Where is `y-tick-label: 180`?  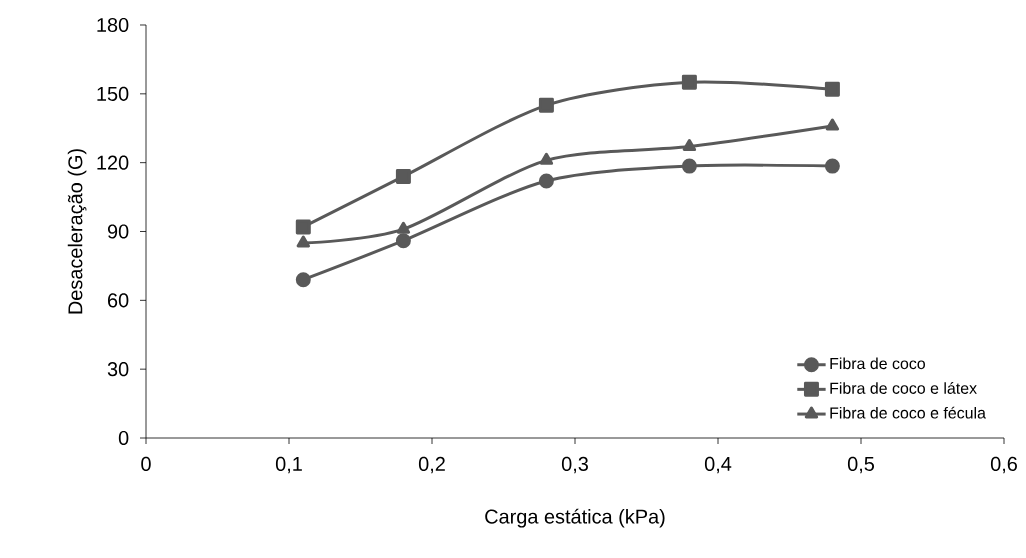 y-tick-label: 180 is located at coordinates (113, 25).